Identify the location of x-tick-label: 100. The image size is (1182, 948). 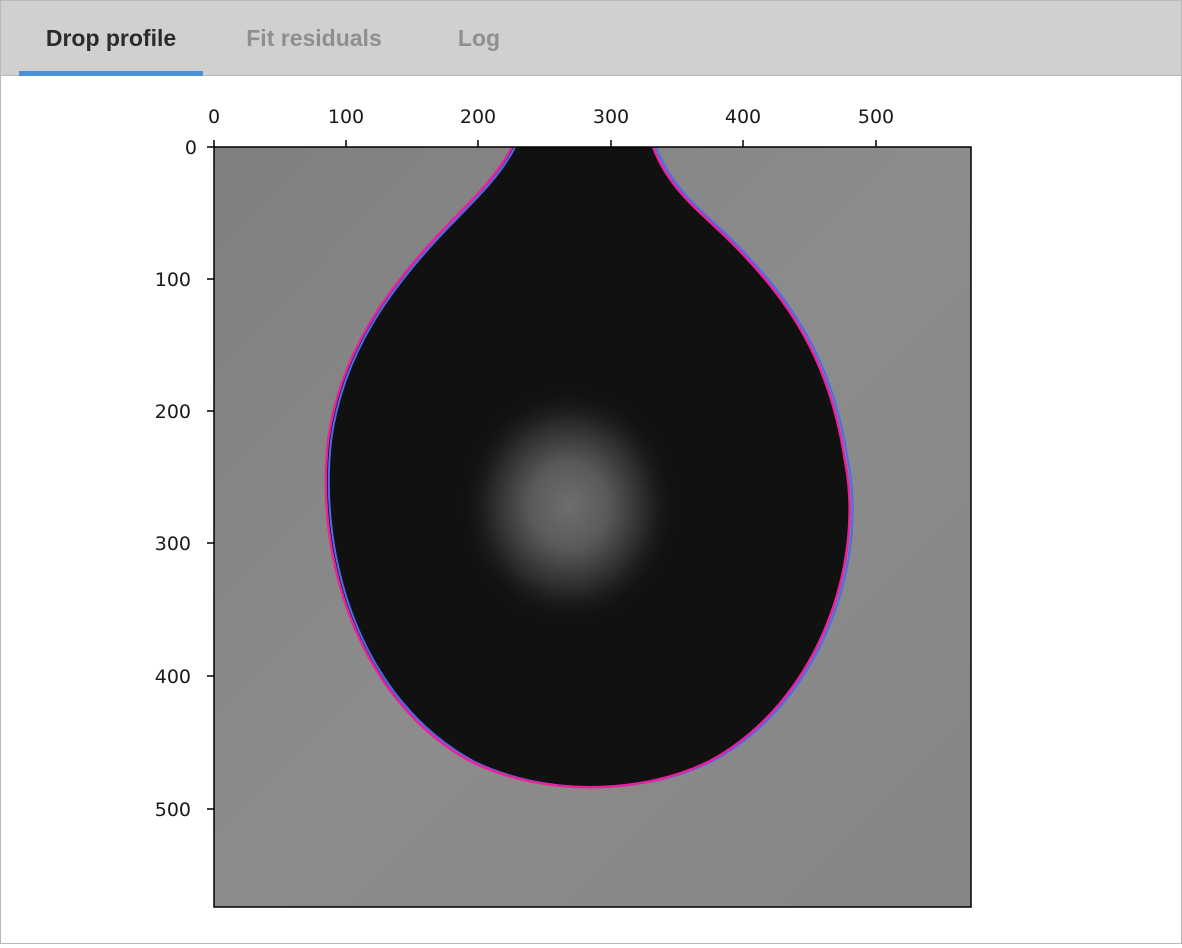
(346, 117).